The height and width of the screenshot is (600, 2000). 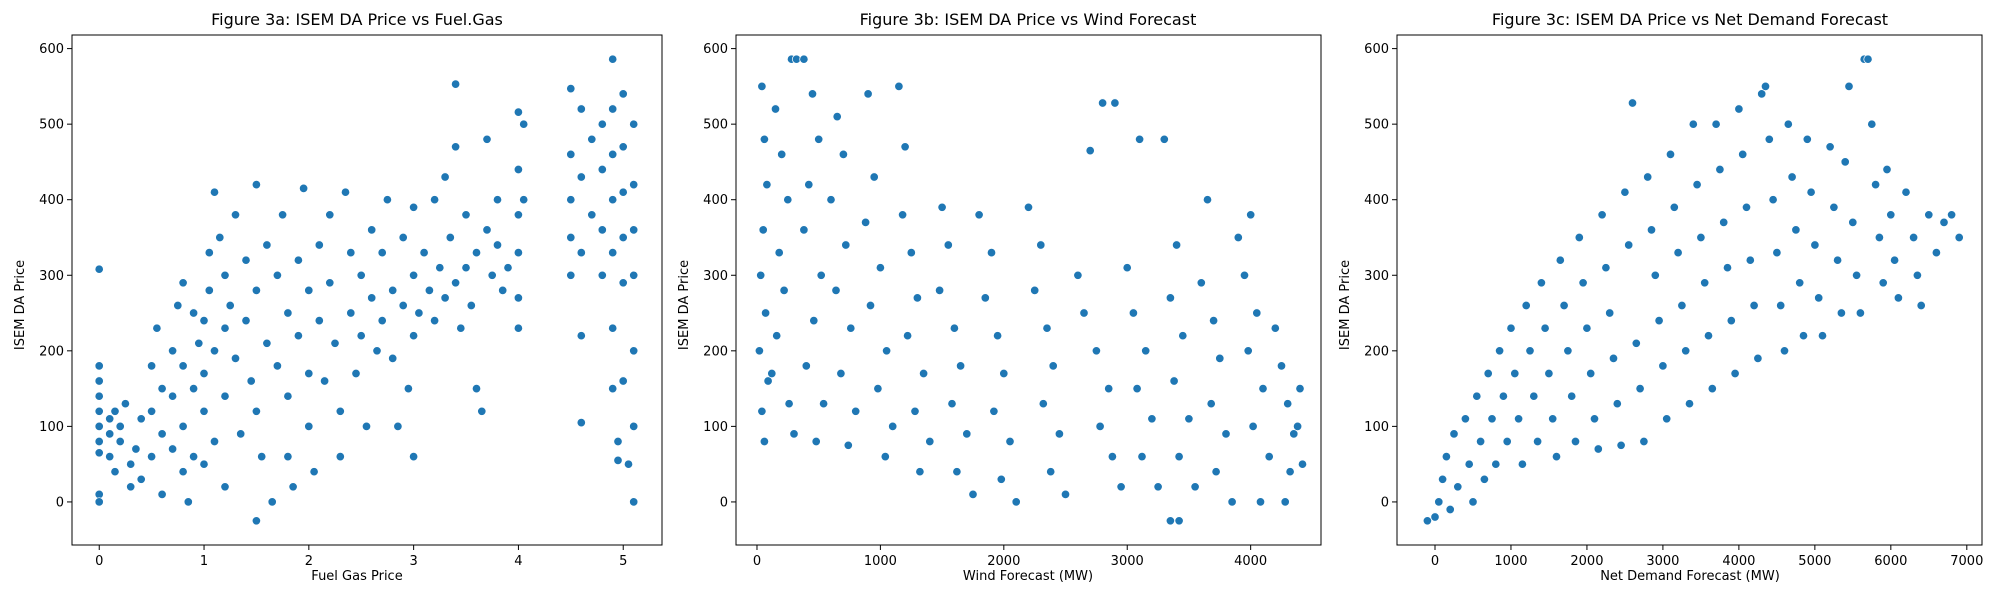 What do you see at coordinates (1510, 561) in the screenshot?
I see `panel-c-xtick-label: 1000` at bounding box center [1510, 561].